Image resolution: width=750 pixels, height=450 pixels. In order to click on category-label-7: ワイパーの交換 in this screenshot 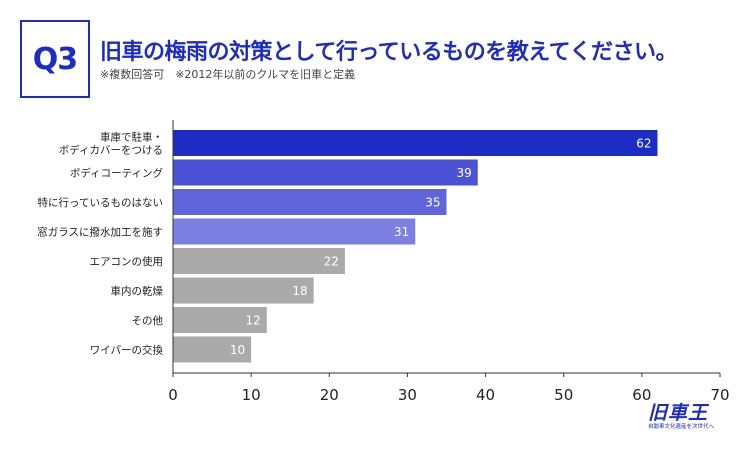, I will do `click(127, 350)`.